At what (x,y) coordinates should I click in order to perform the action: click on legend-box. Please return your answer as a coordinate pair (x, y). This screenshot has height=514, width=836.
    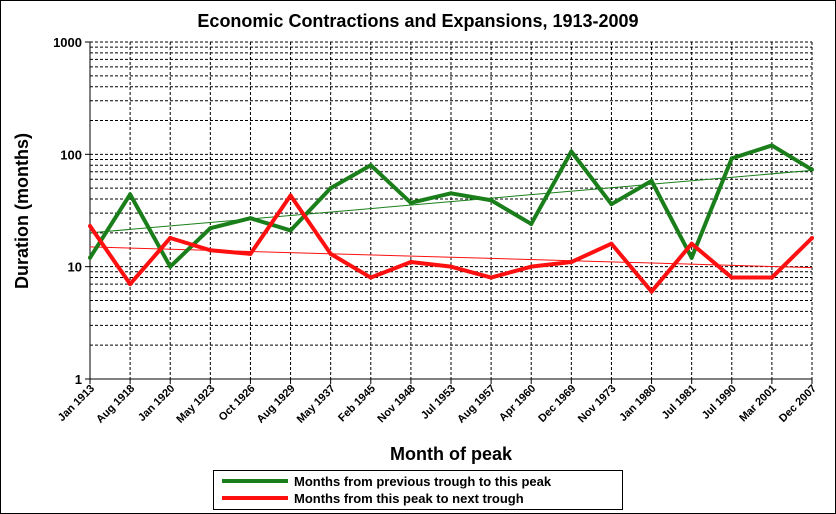
    Looking at the image, I should click on (418, 490).